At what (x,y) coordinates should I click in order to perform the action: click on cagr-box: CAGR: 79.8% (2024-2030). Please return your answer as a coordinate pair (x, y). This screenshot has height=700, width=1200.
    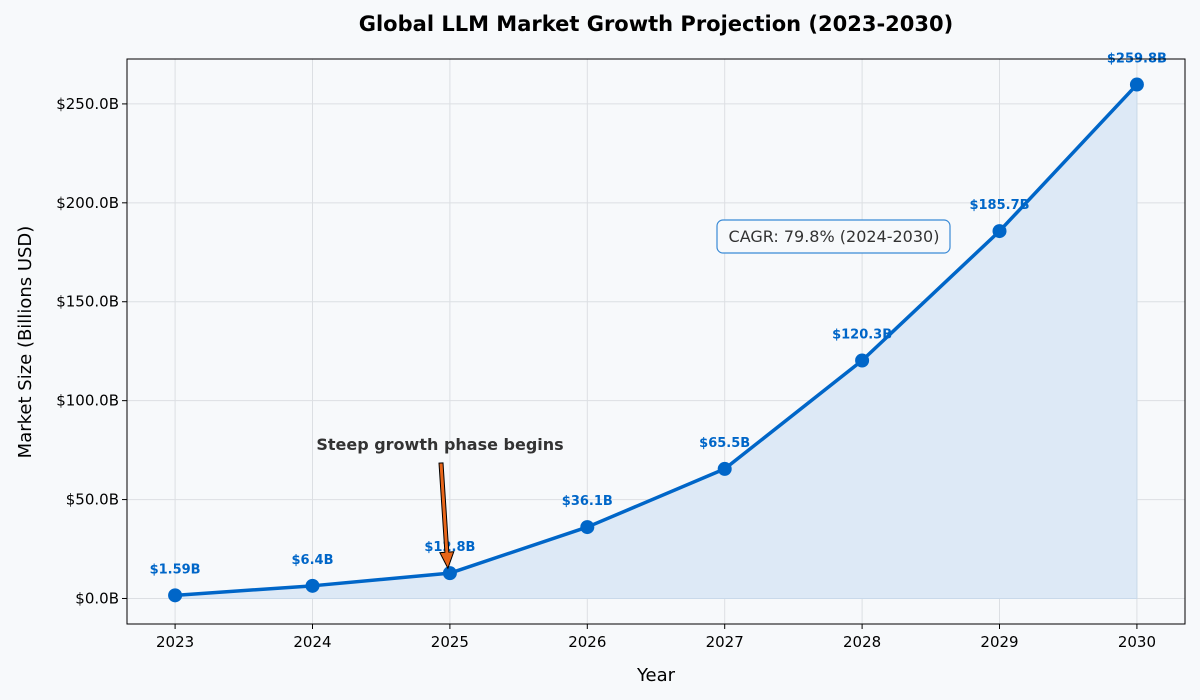
    Looking at the image, I should click on (833, 236).